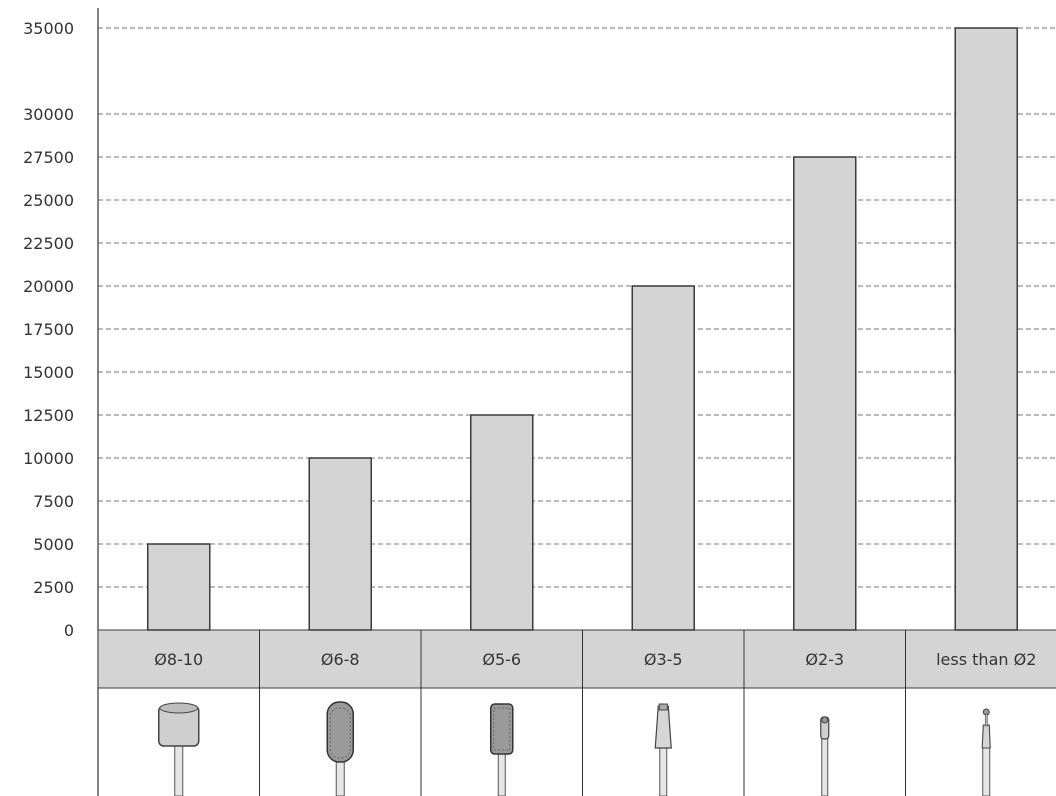  What do you see at coordinates (178, 659) in the screenshot?
I see `category-label: Ø8-10` at bounding box center [178, 659].